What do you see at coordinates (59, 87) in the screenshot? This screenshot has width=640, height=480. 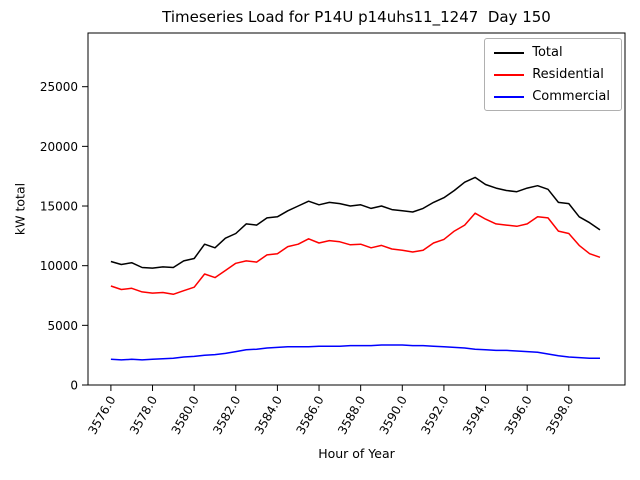 I see `y-tick-label: 25000` at bounding box center [59, 87].